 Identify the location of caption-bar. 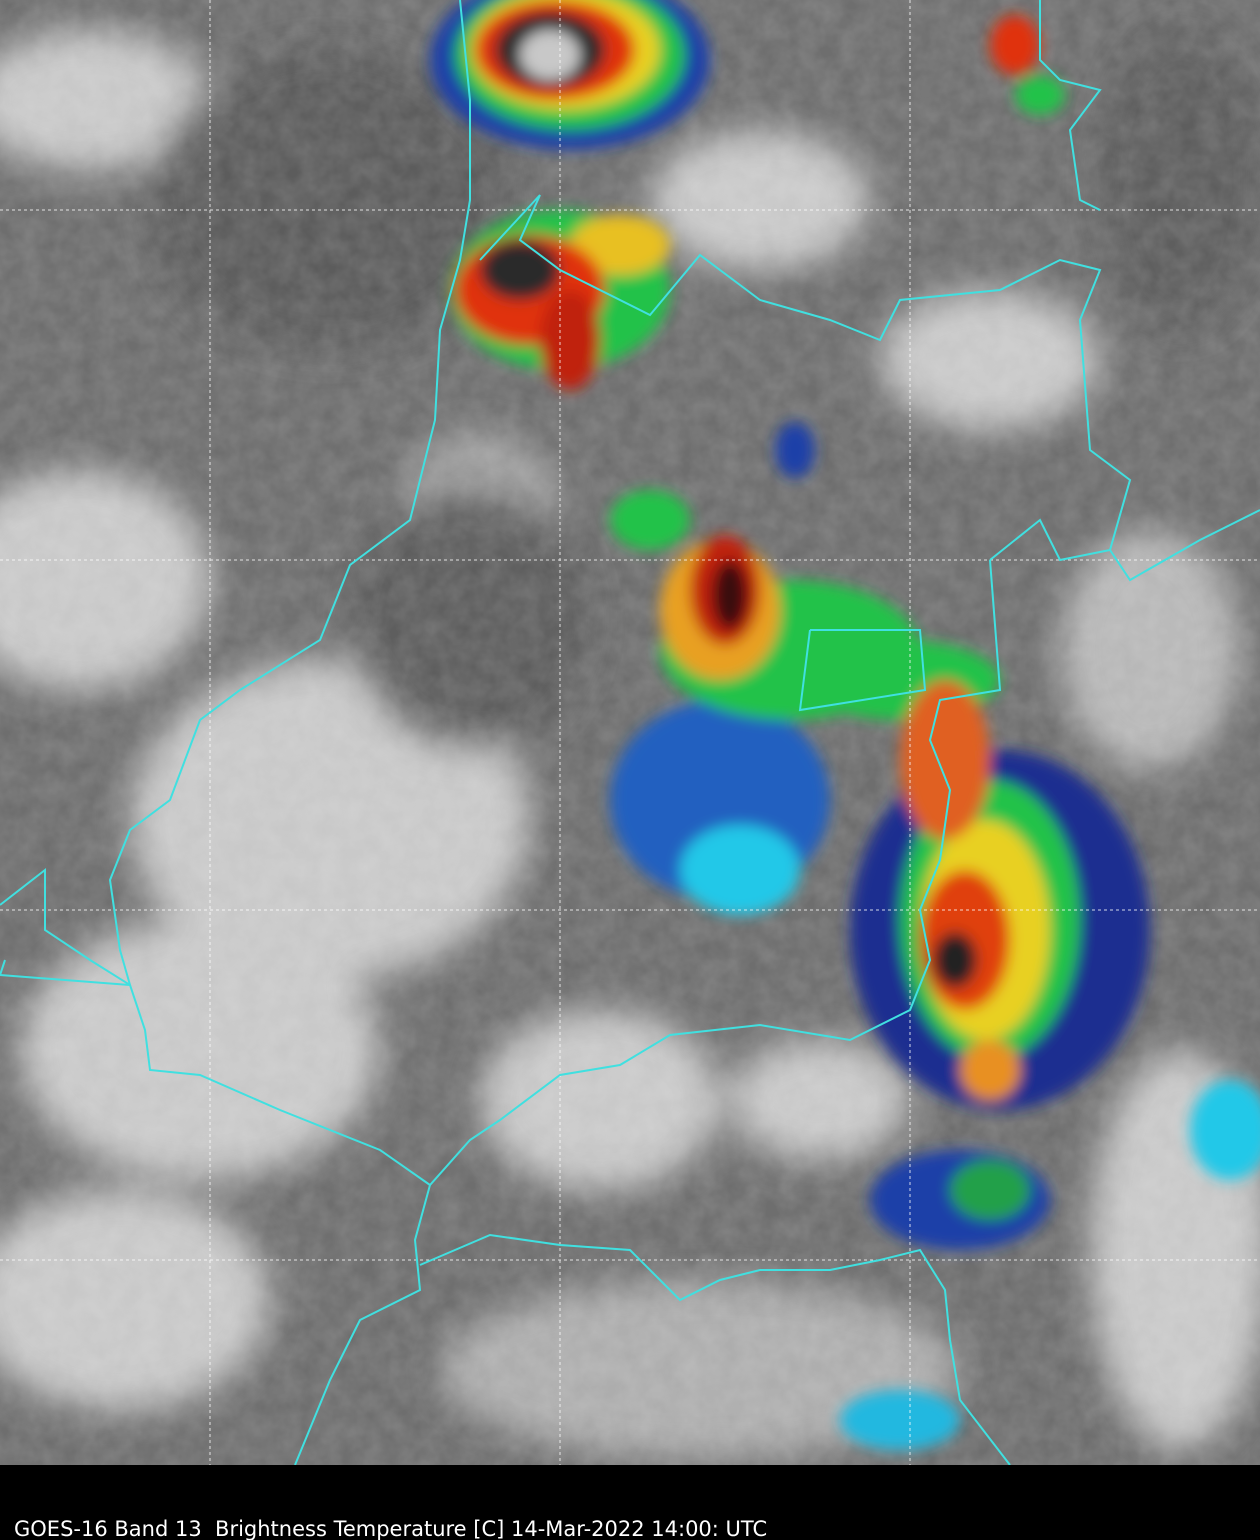
(630, 1502).